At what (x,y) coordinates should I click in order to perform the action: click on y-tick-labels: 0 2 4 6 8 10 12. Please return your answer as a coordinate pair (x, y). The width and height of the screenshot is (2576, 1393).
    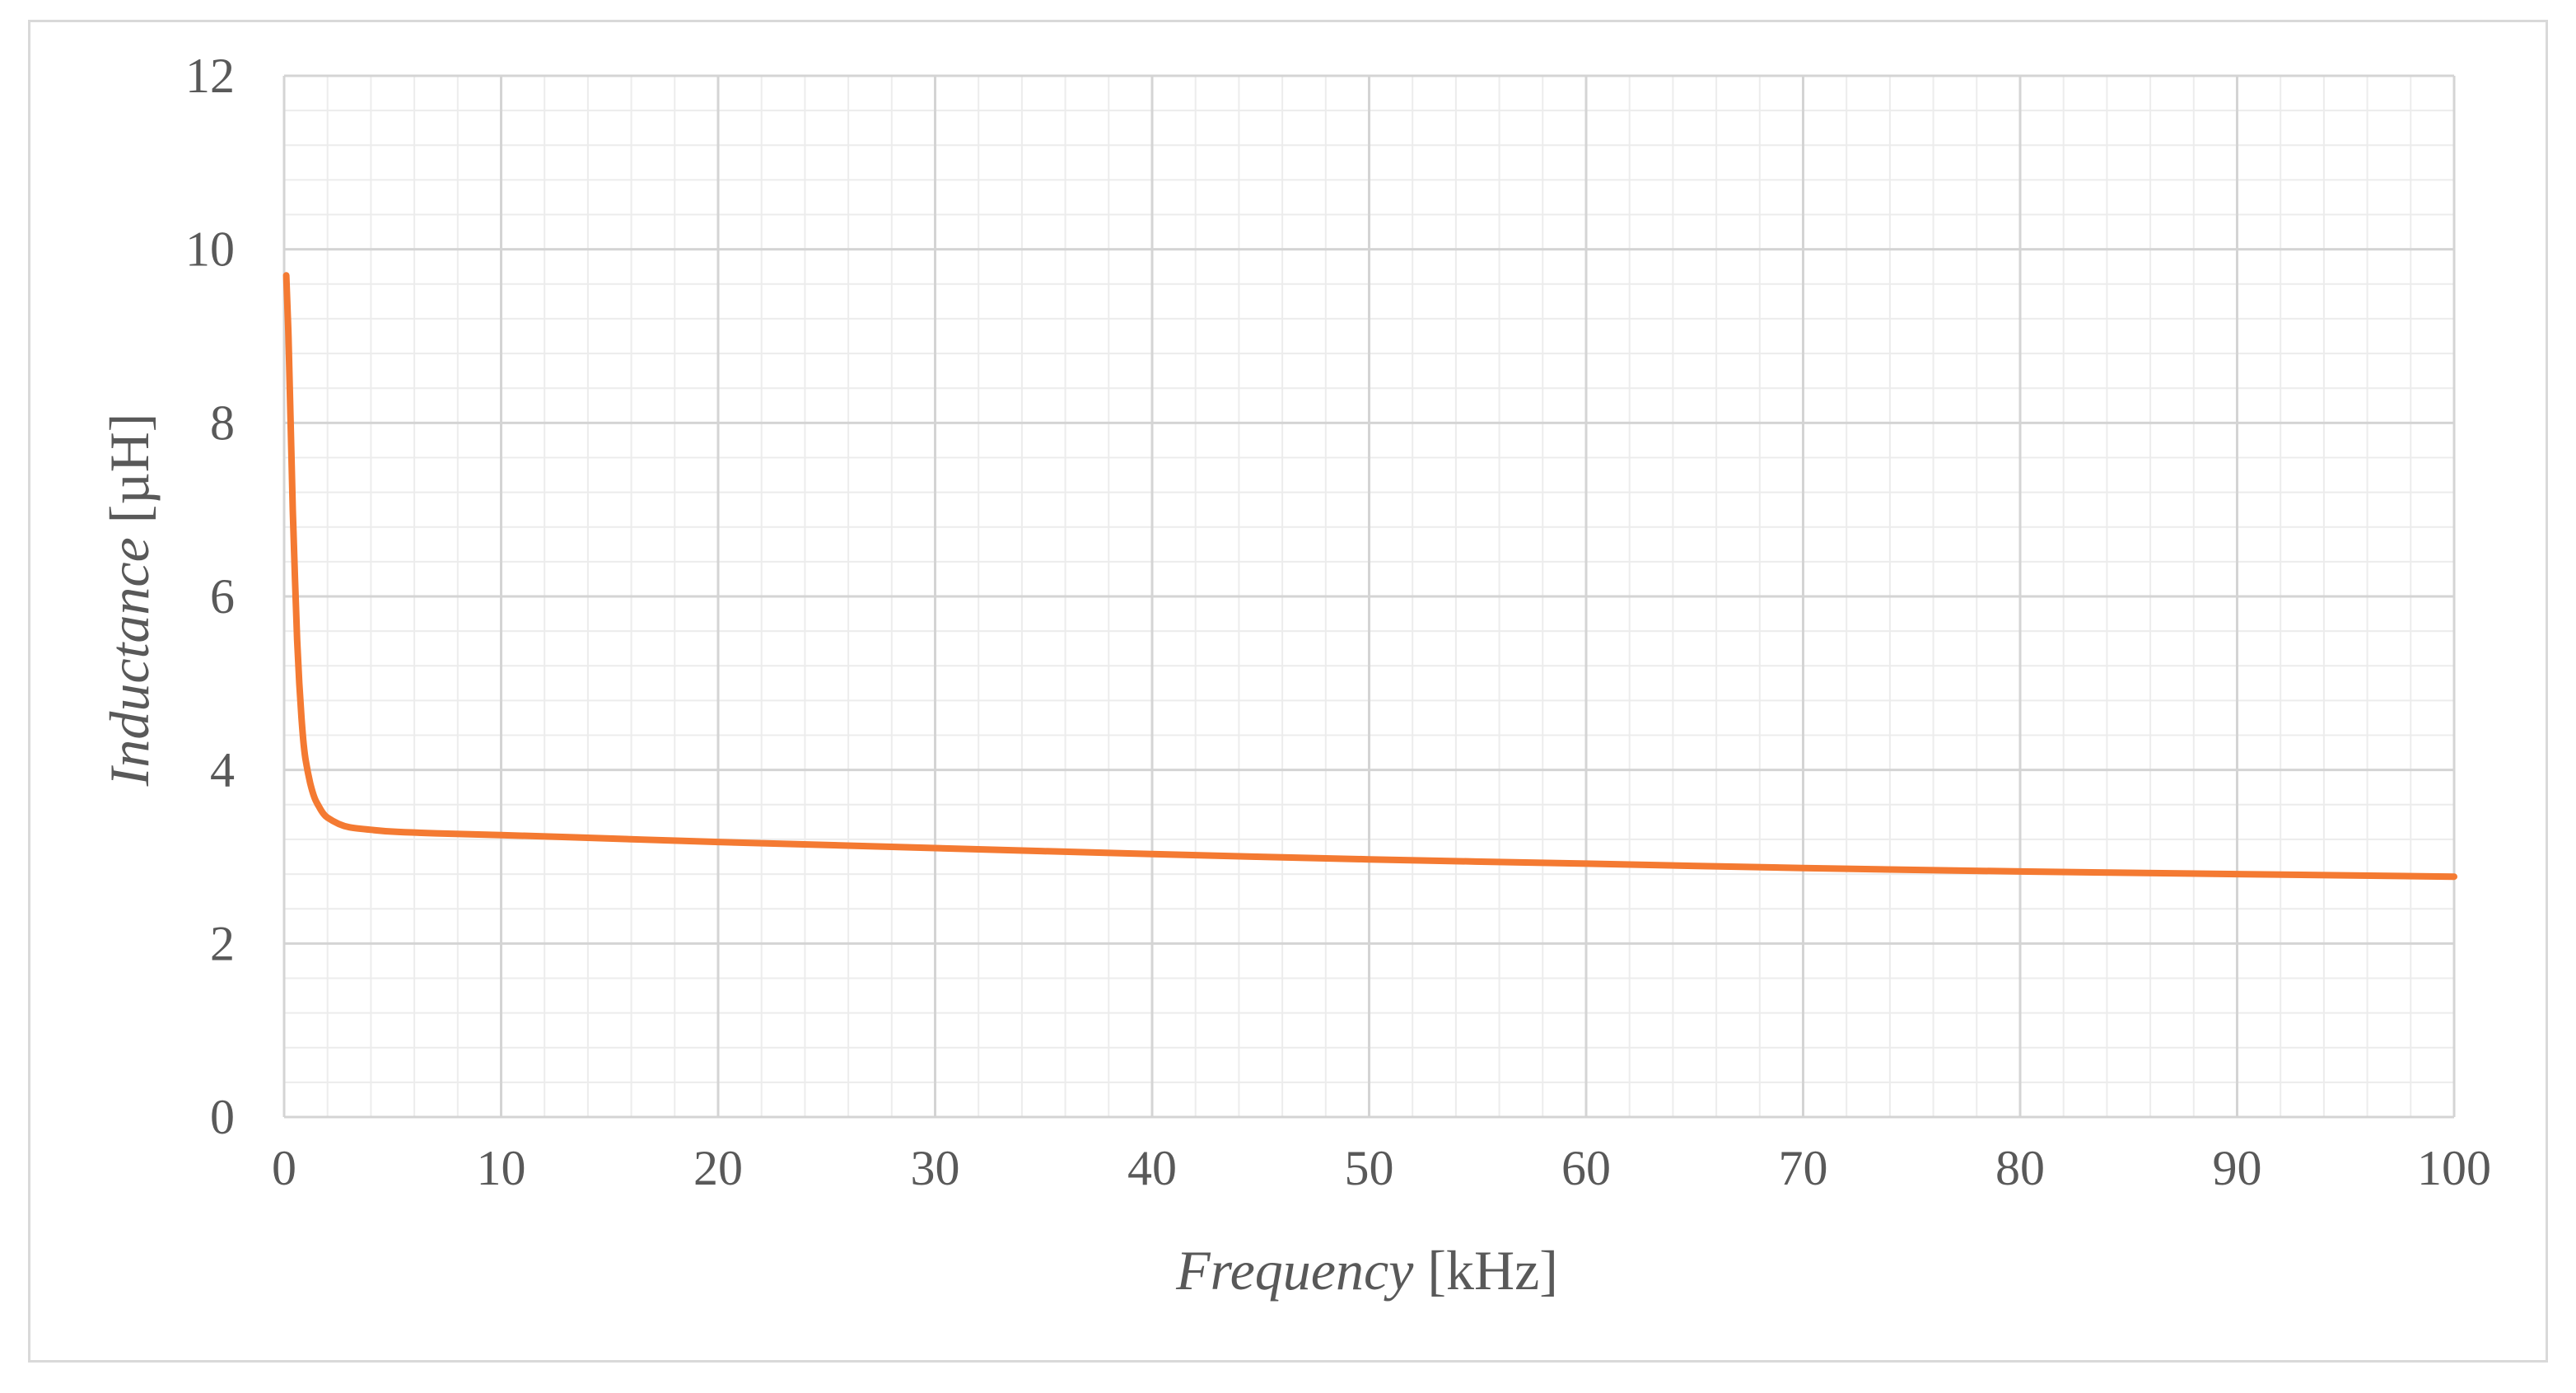
    Looking at the image, I should click on (210, 596).